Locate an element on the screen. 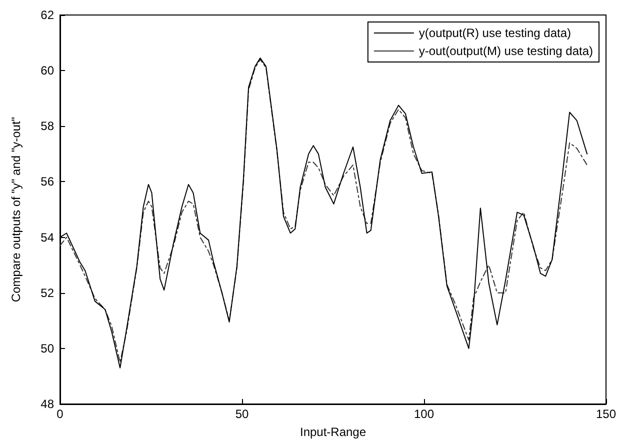  y-tick-label: 54 is located at coordinates (47, 237).